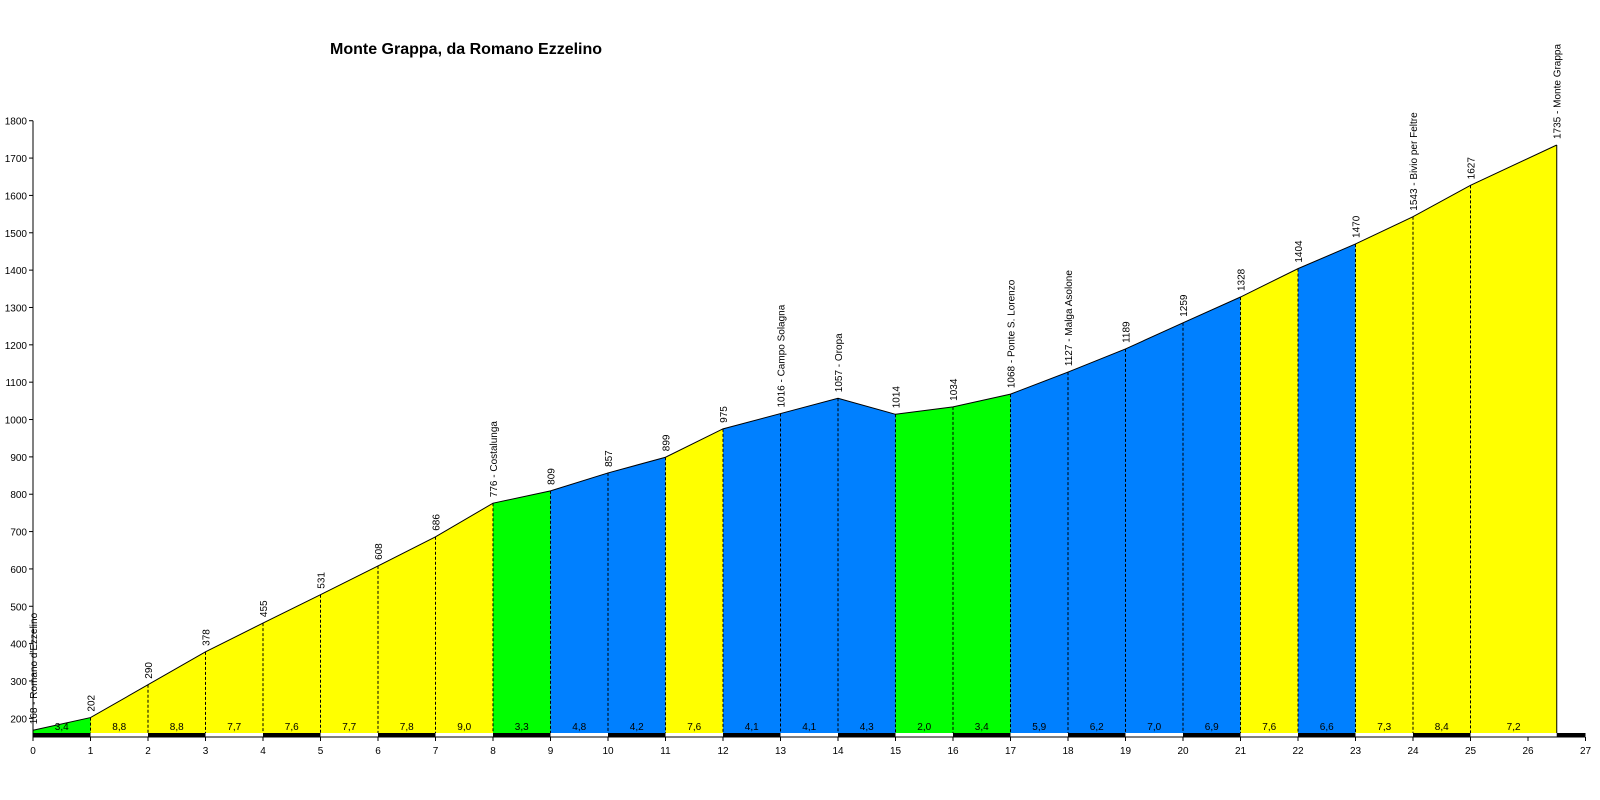 The height and width of the screenshot is (800, 1600). What do you see at coordinates (18, 458) in the screenshot?
I see `y-tick-label: 900` at bounding box center [18, 458].